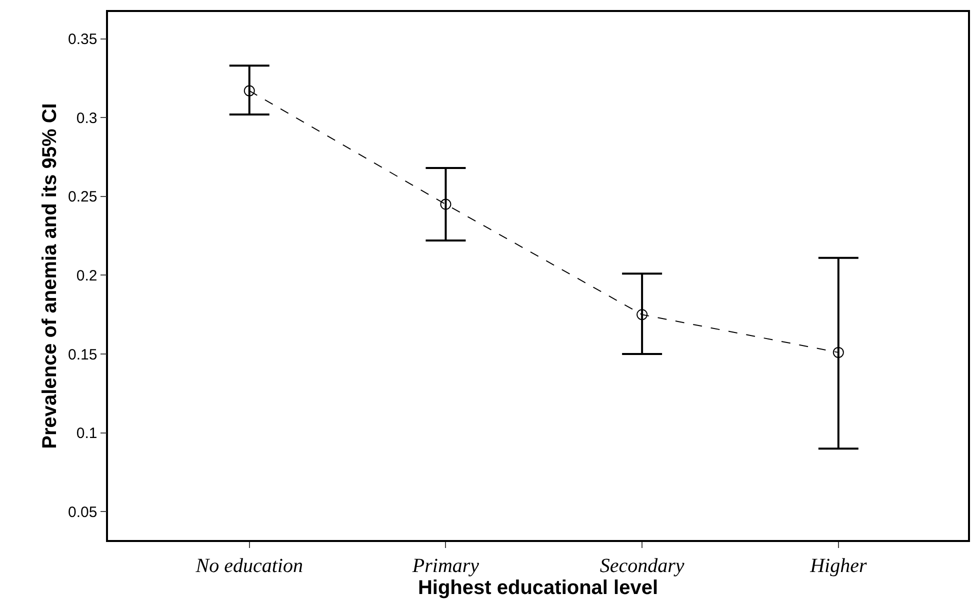 Image resolution: width=973 pixels, height=613 pixels. What do you see at coordinates (87, 433) in the screenshot?
I see `y-tick-label: 0.1` at bounding box center [87, 433].